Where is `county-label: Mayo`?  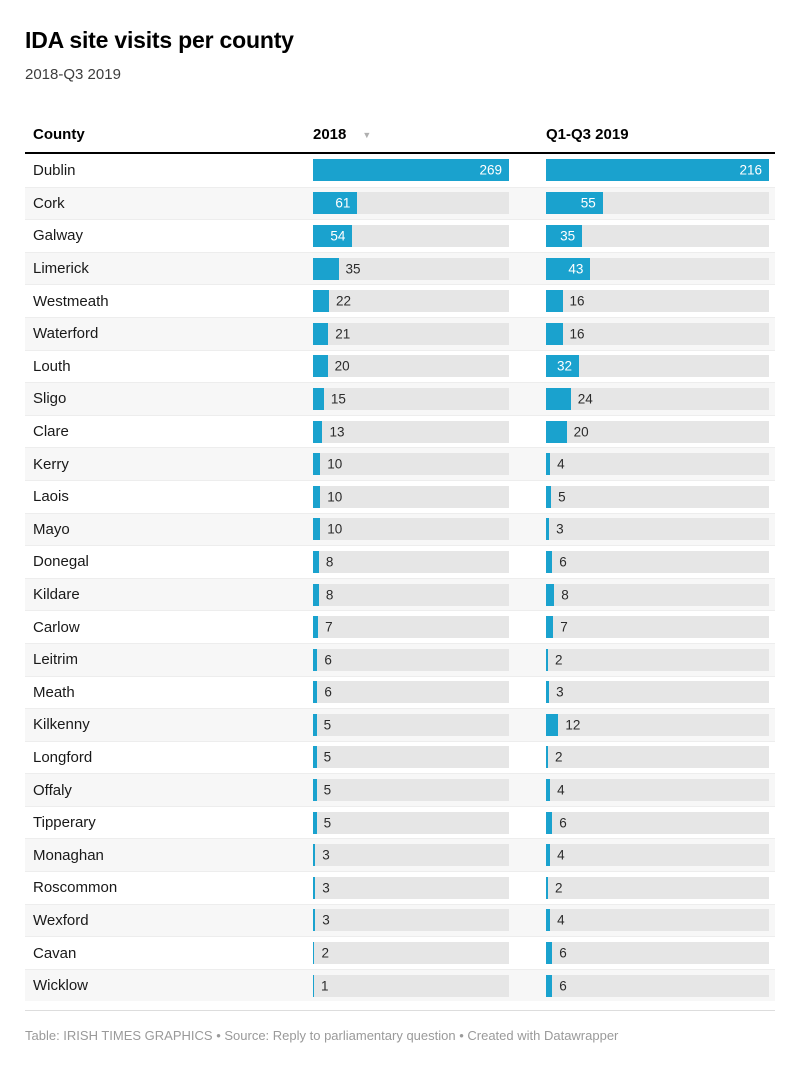
county-label: Mayo is located at coordinates (51, 529).